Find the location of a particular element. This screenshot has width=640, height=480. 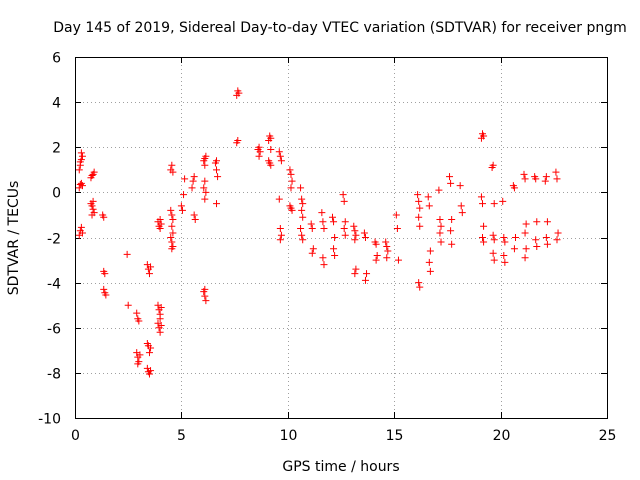

y-tick-label: 6 is located at coordinates (56, 59).